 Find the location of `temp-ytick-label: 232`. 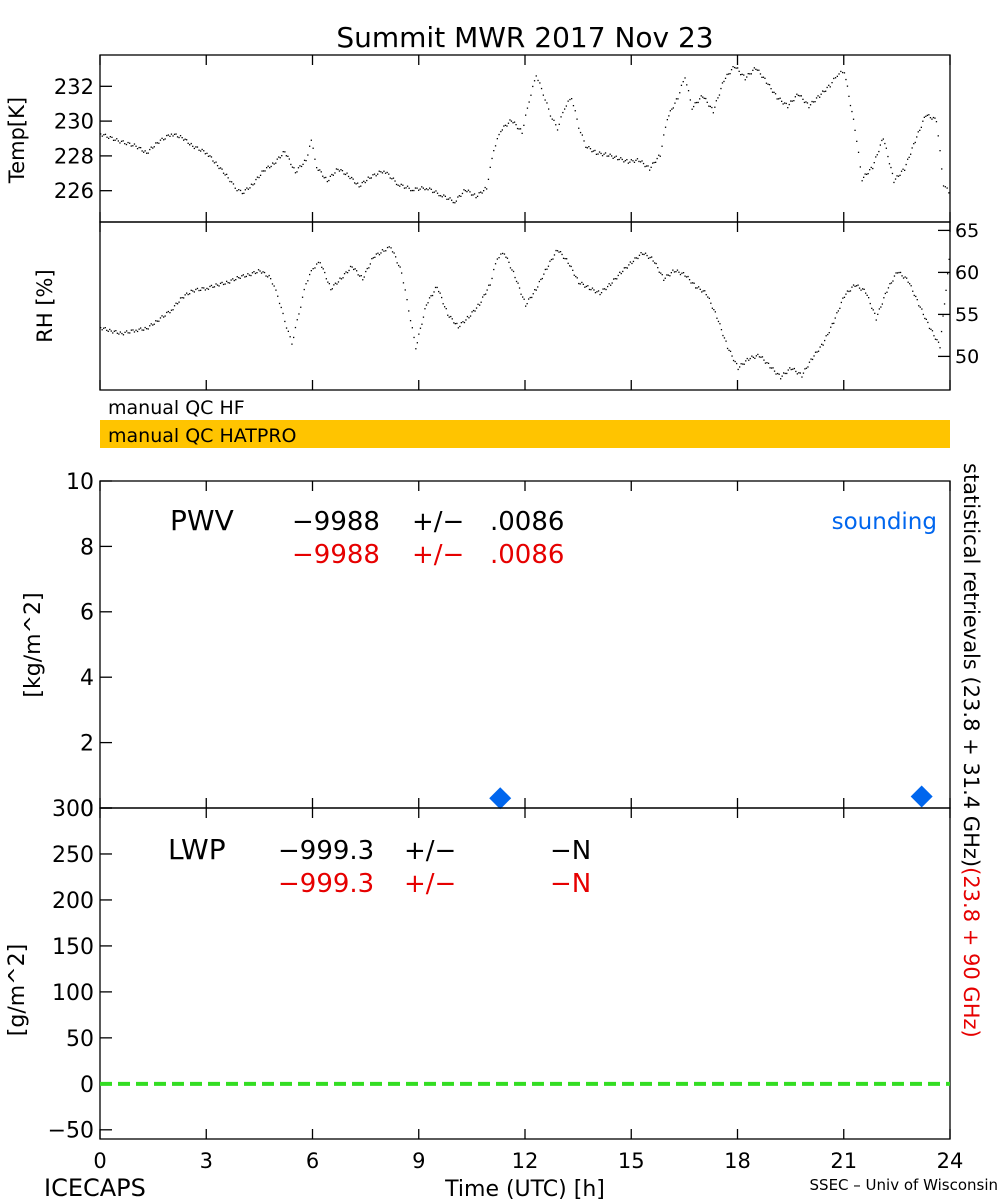

temp-ytick-label: 232 is located at coordinates (74, 87).